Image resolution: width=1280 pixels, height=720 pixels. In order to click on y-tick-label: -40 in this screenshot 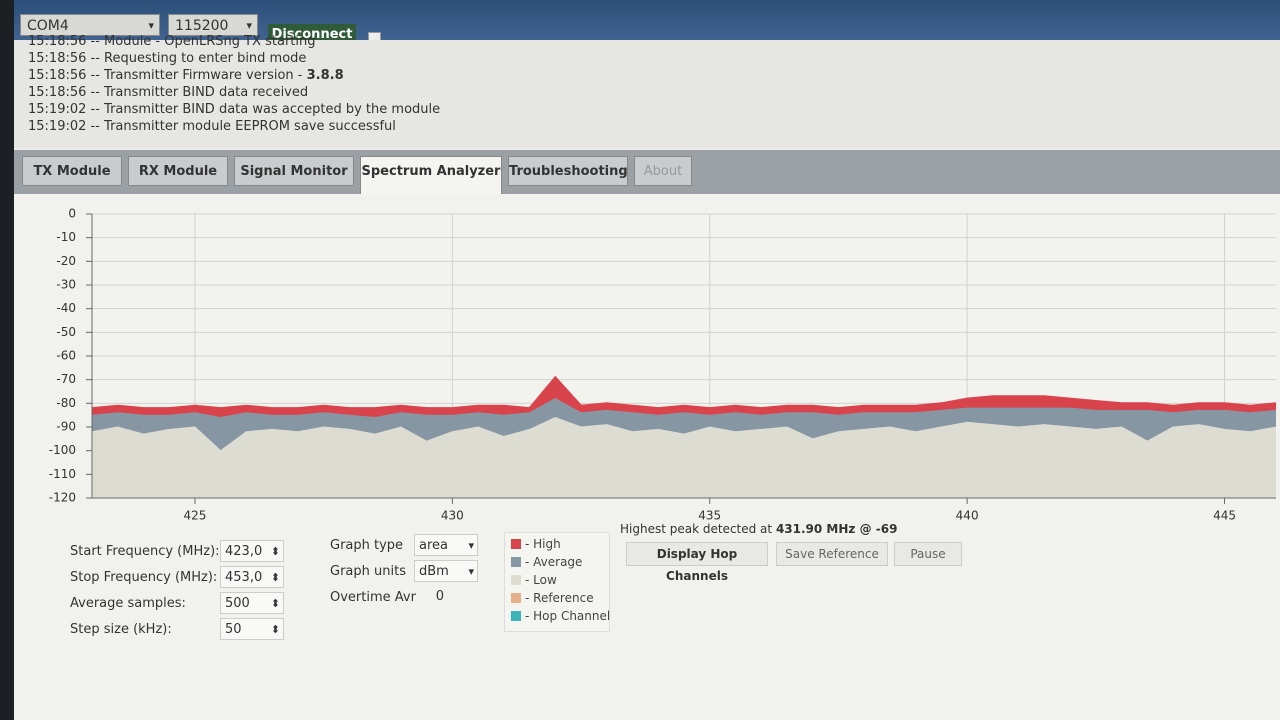, I will do `click(66, 308)`.